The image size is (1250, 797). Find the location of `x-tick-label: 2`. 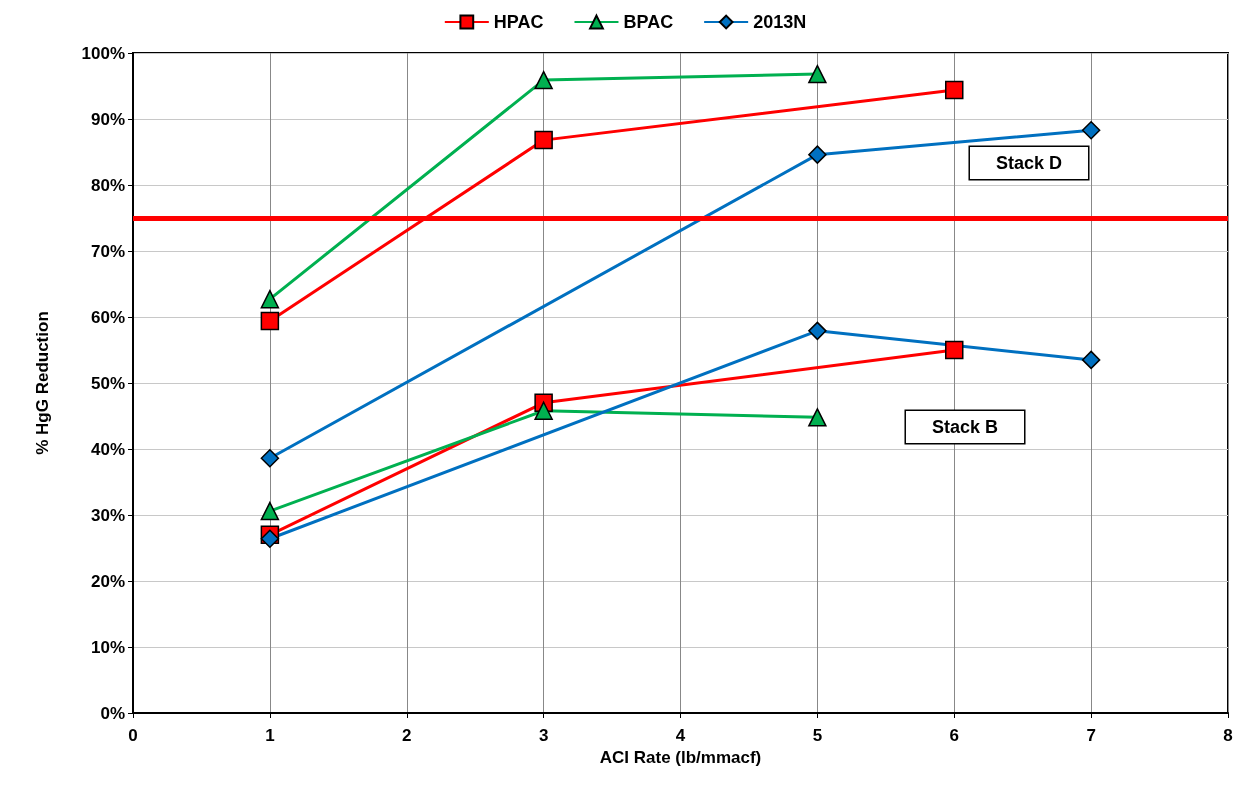

x-tick-label: 2 is located at coordinates (407, 735).